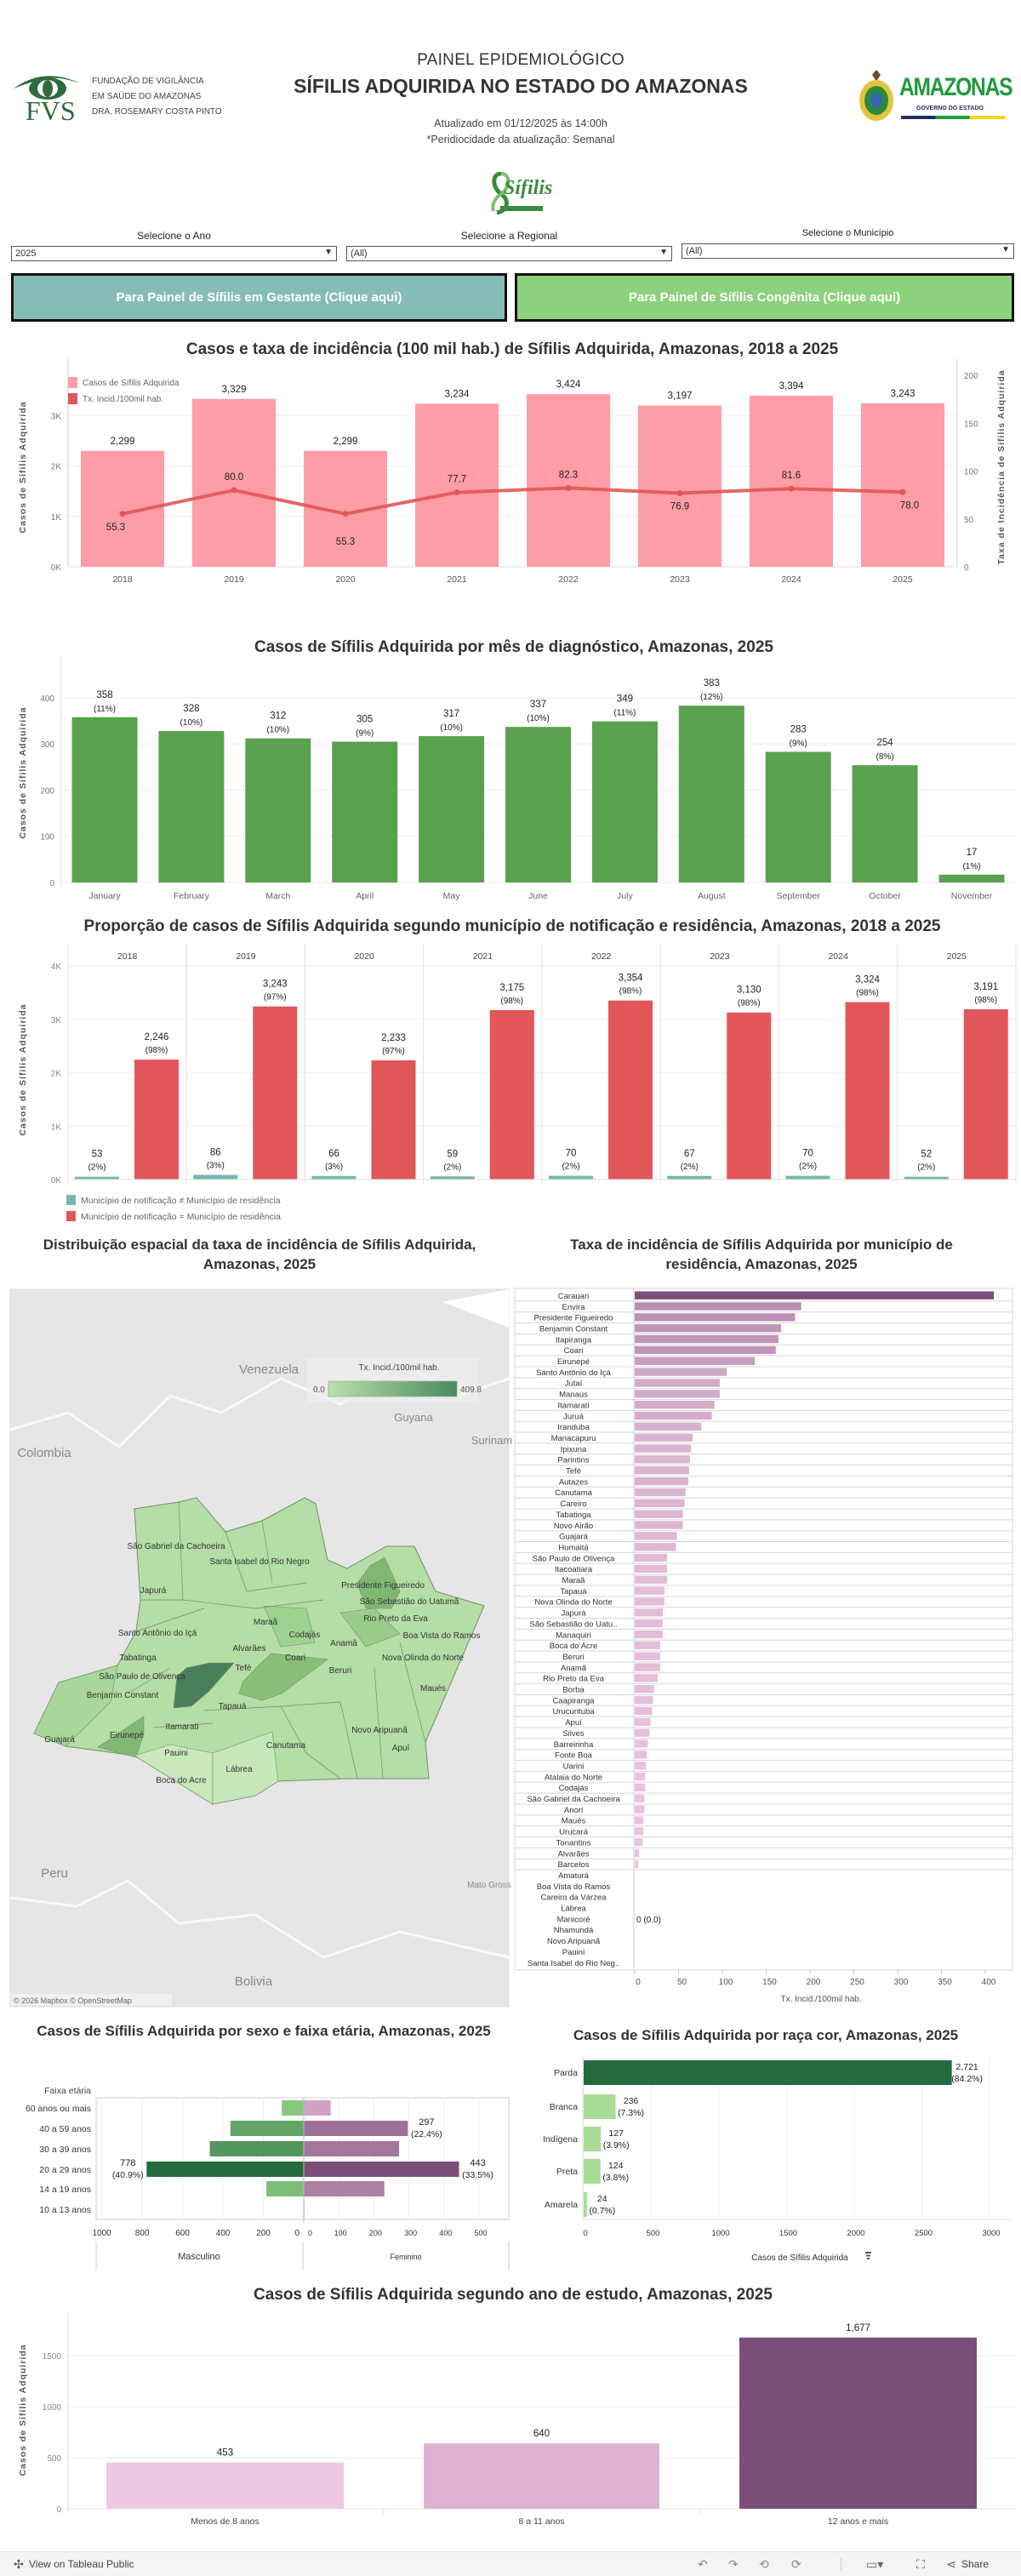 The height and width of the screenshot is (2576, 1021). What do you see at coordinates (788, 2233) in the screenshot?
I see `x-tick-label: 1500` at bounding box center [788, 2233].